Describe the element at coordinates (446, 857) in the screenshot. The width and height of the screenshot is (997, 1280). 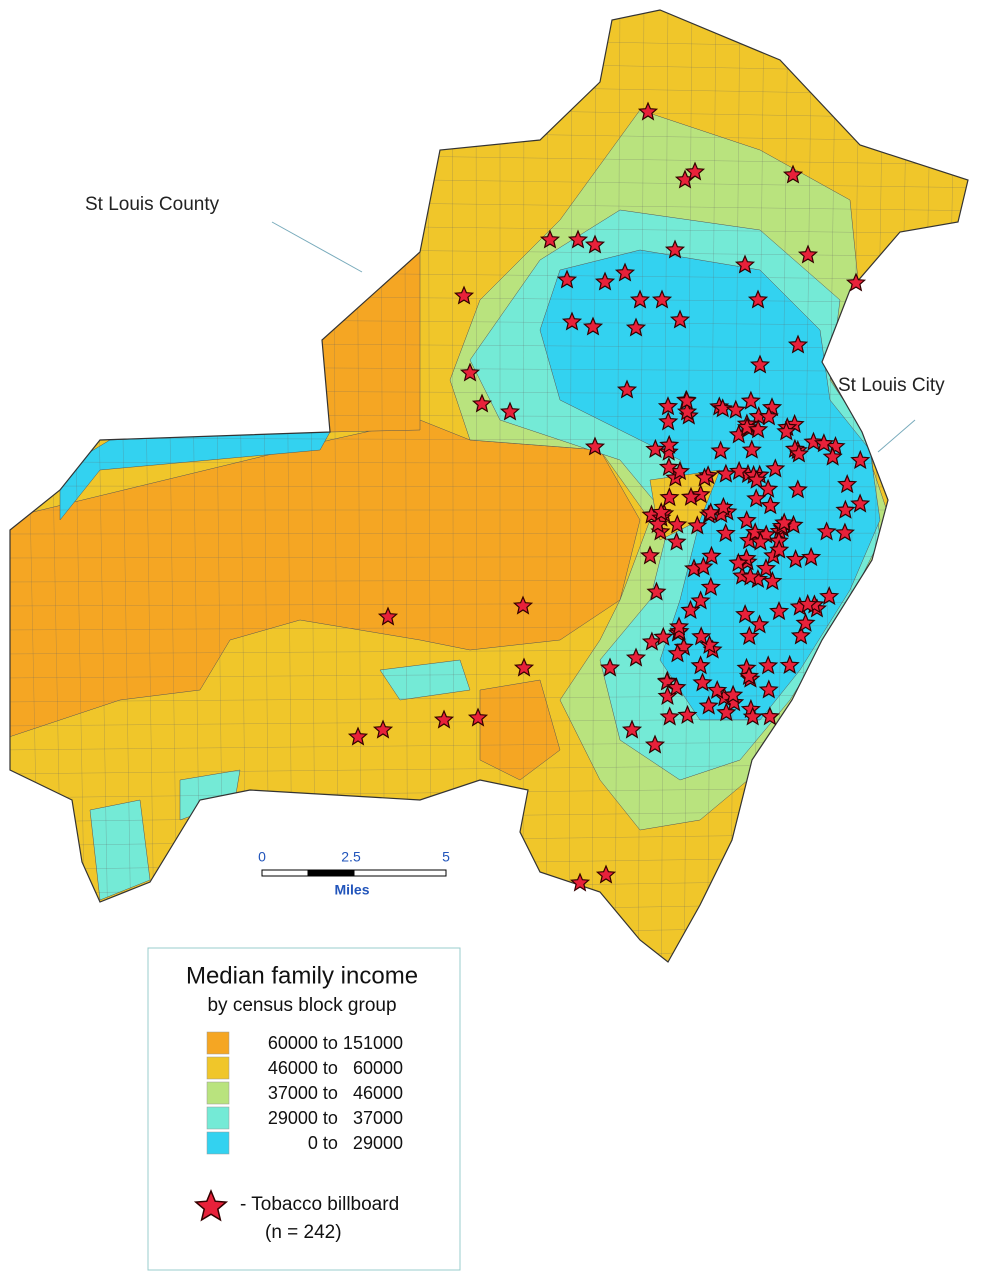
I see `scale-tick-label: 5` at that location.